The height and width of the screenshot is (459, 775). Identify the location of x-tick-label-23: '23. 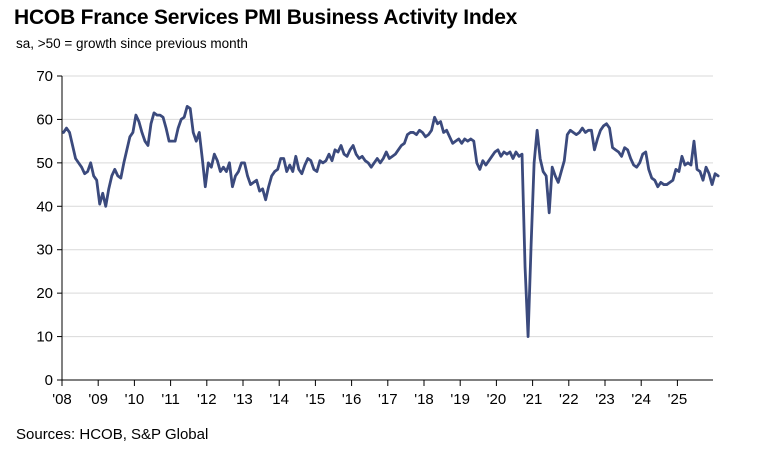
(605, 399).